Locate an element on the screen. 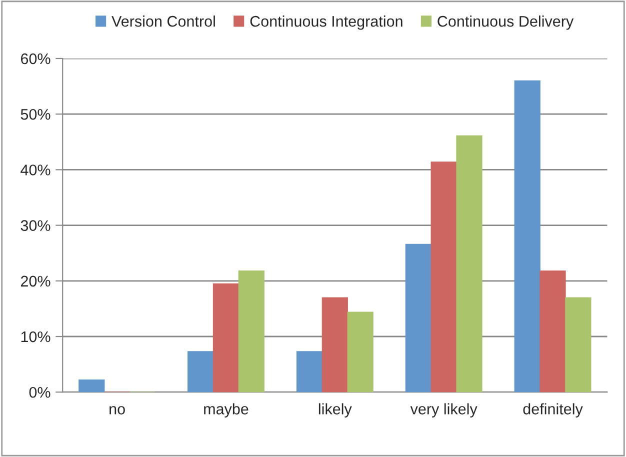  legend-label: Continuous Delivery is located at coordinates (506, 23).